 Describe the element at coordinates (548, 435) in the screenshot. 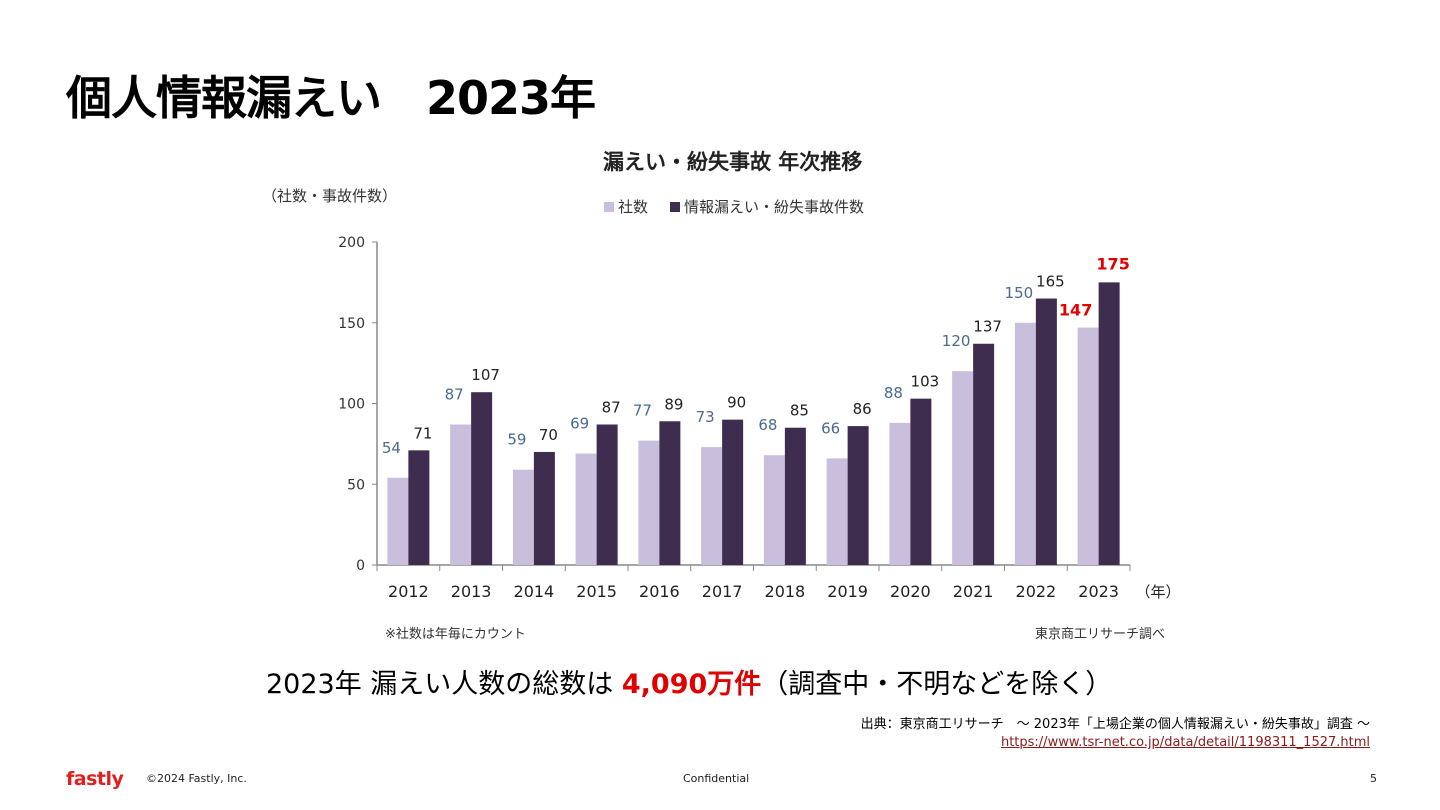

I see `data-label-incidents: 70` at that location.